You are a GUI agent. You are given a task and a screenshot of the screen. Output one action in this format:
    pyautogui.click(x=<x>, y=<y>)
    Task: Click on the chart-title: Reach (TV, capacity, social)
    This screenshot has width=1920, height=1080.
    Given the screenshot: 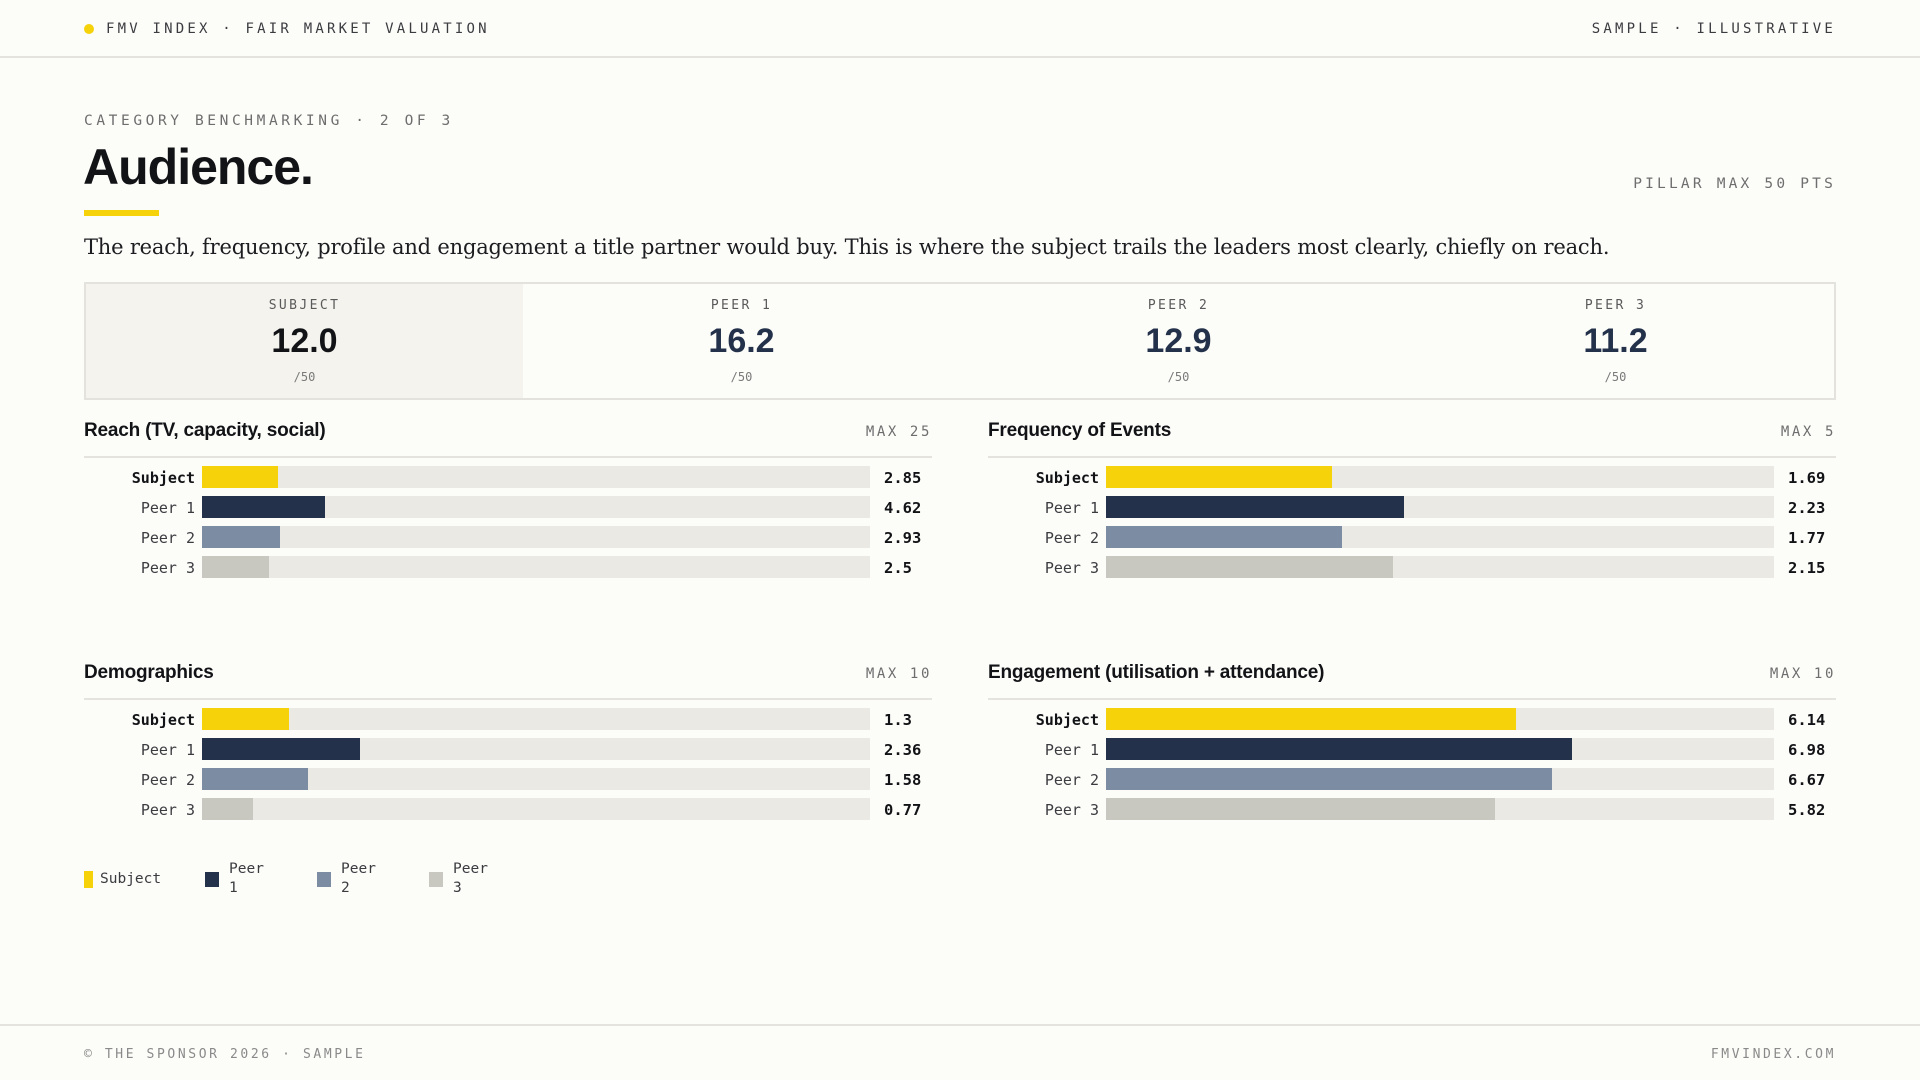 What is the action you would take?
    pyautogui.click(x=205, y=430)
    